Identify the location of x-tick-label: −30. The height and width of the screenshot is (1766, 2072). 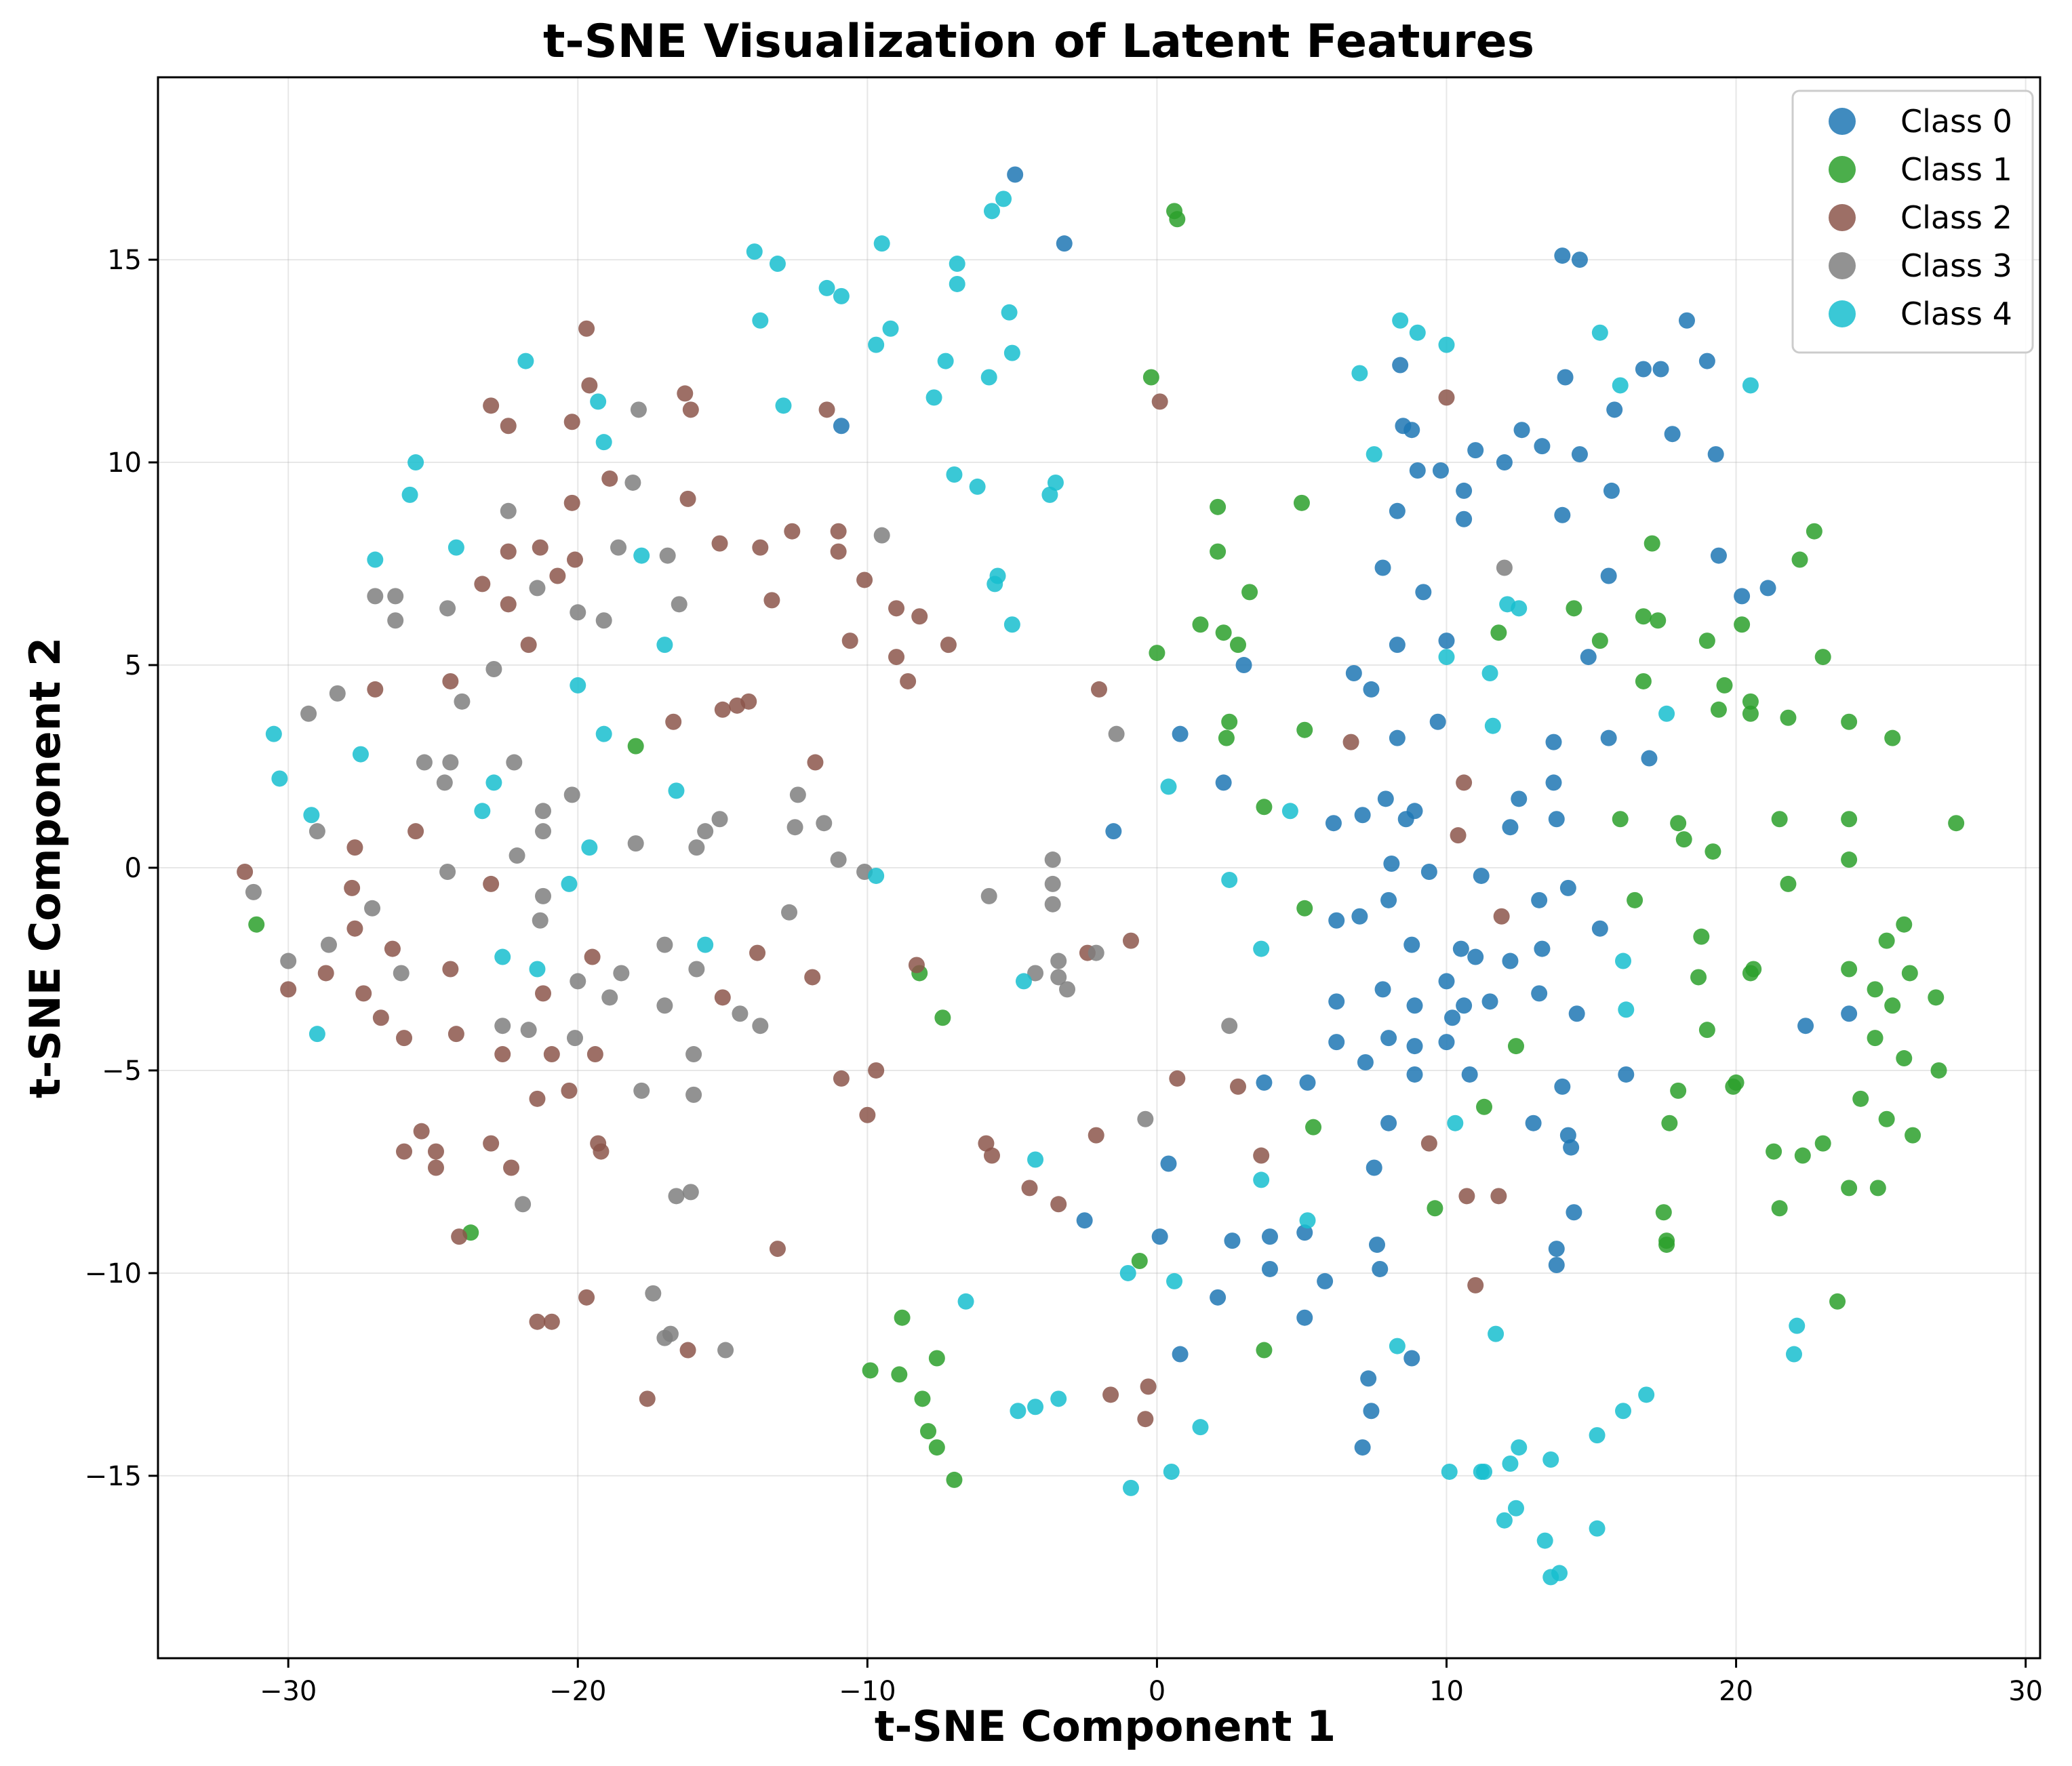
(288, 1691).